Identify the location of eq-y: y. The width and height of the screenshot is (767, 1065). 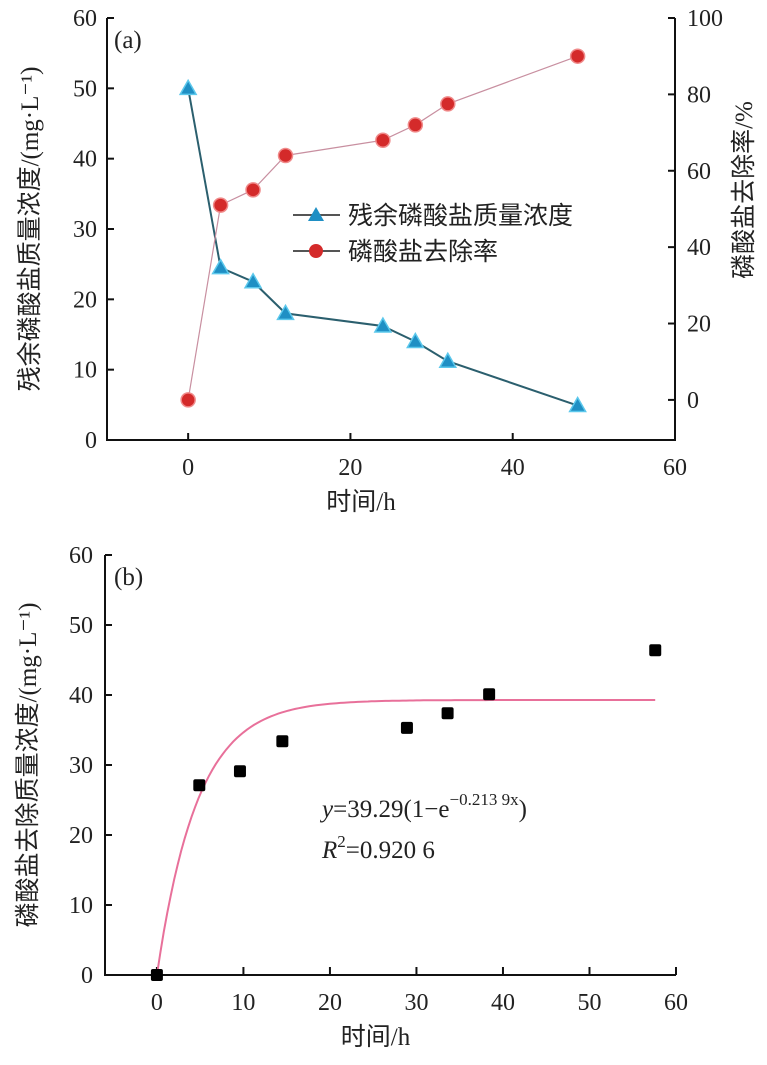
(326, 809).